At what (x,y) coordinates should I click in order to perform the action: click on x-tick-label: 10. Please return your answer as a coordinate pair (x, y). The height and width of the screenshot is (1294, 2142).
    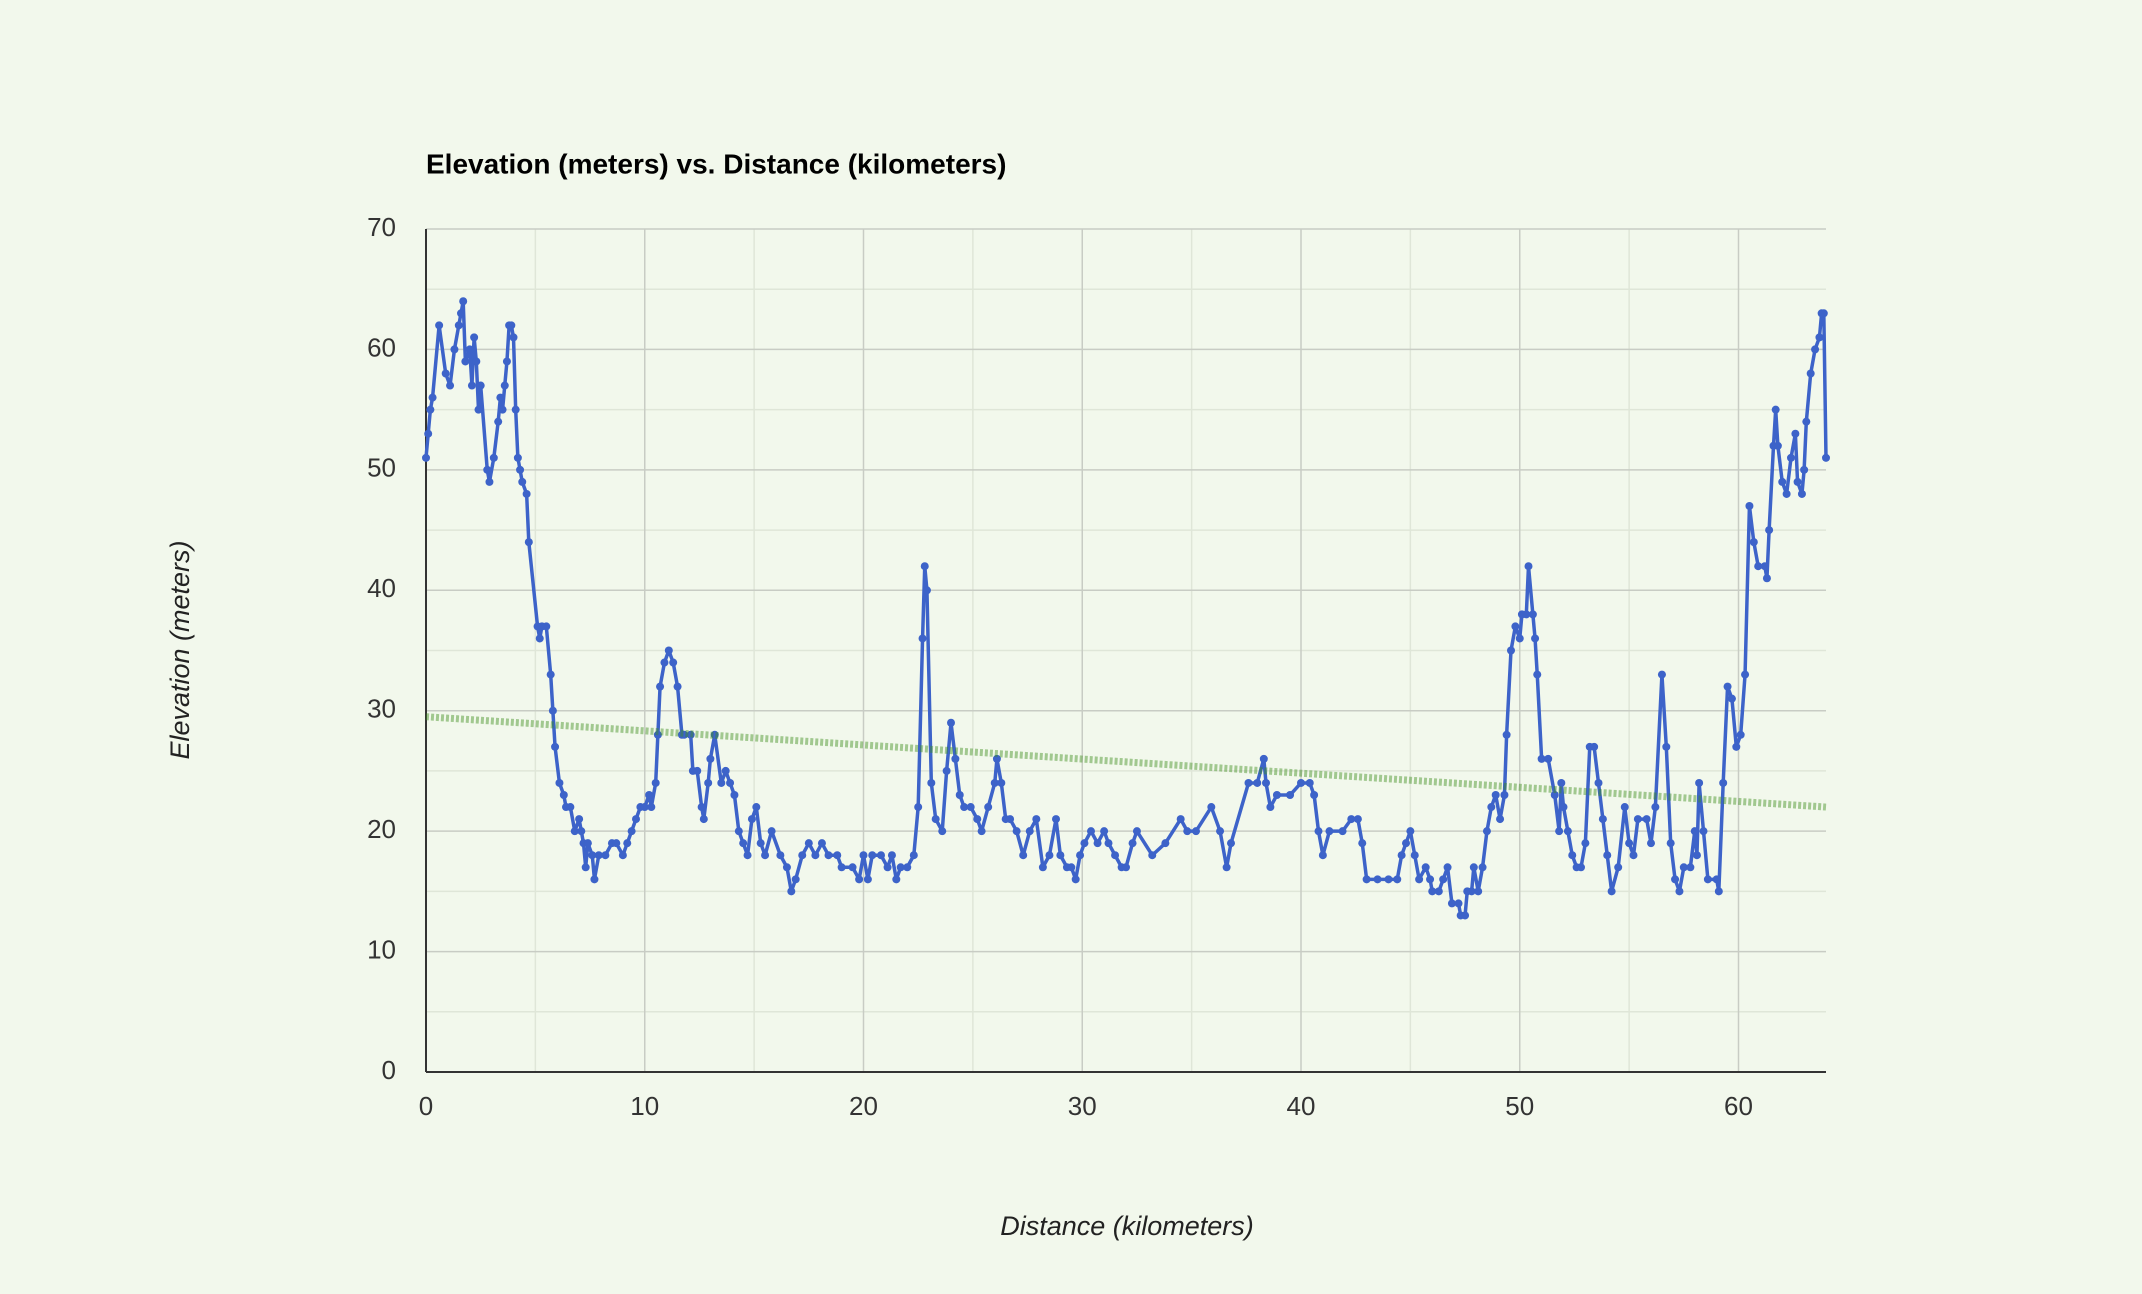
    Looking at the image, I should click on (644, 1106).